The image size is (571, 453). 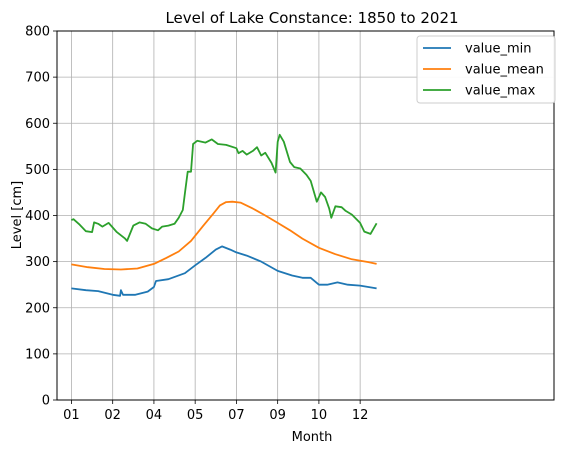 I want to click on x-tick-label: 10, so click(x=319, y=415).